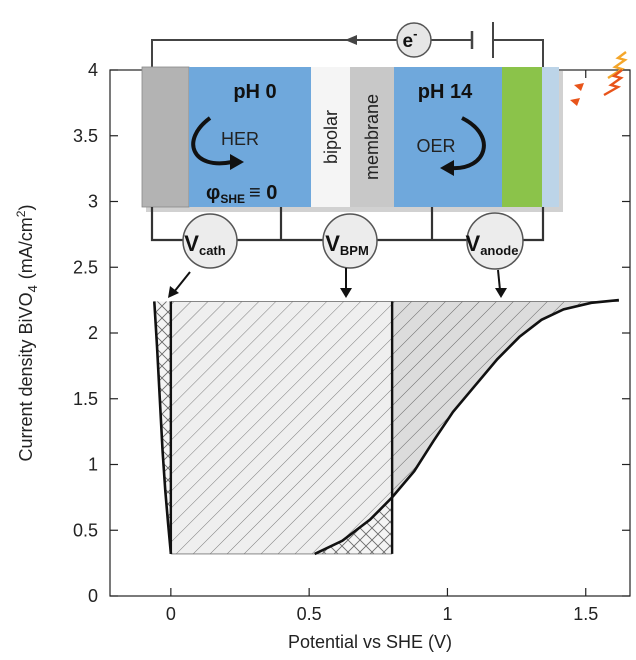 Image resolution: width=636 pixels, height=660 pixels. Describe the element at coordinates (309, 614) in the screenshot. I see `x-tick-label: 0.5` at that location.